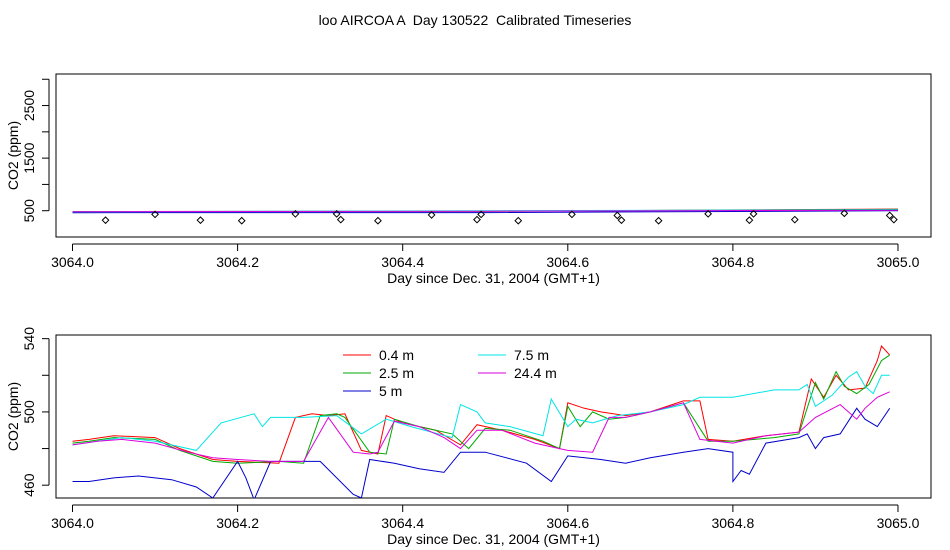  What do you see at coordinates (535, 373) in the screenshot?
I see `legend-label: 24.4 m` at bounding box center [535, 373].